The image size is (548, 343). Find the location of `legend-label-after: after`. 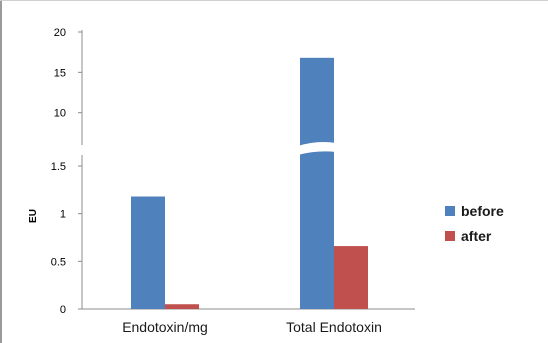

legend-label-after: after is located at coordinates (476, 236).